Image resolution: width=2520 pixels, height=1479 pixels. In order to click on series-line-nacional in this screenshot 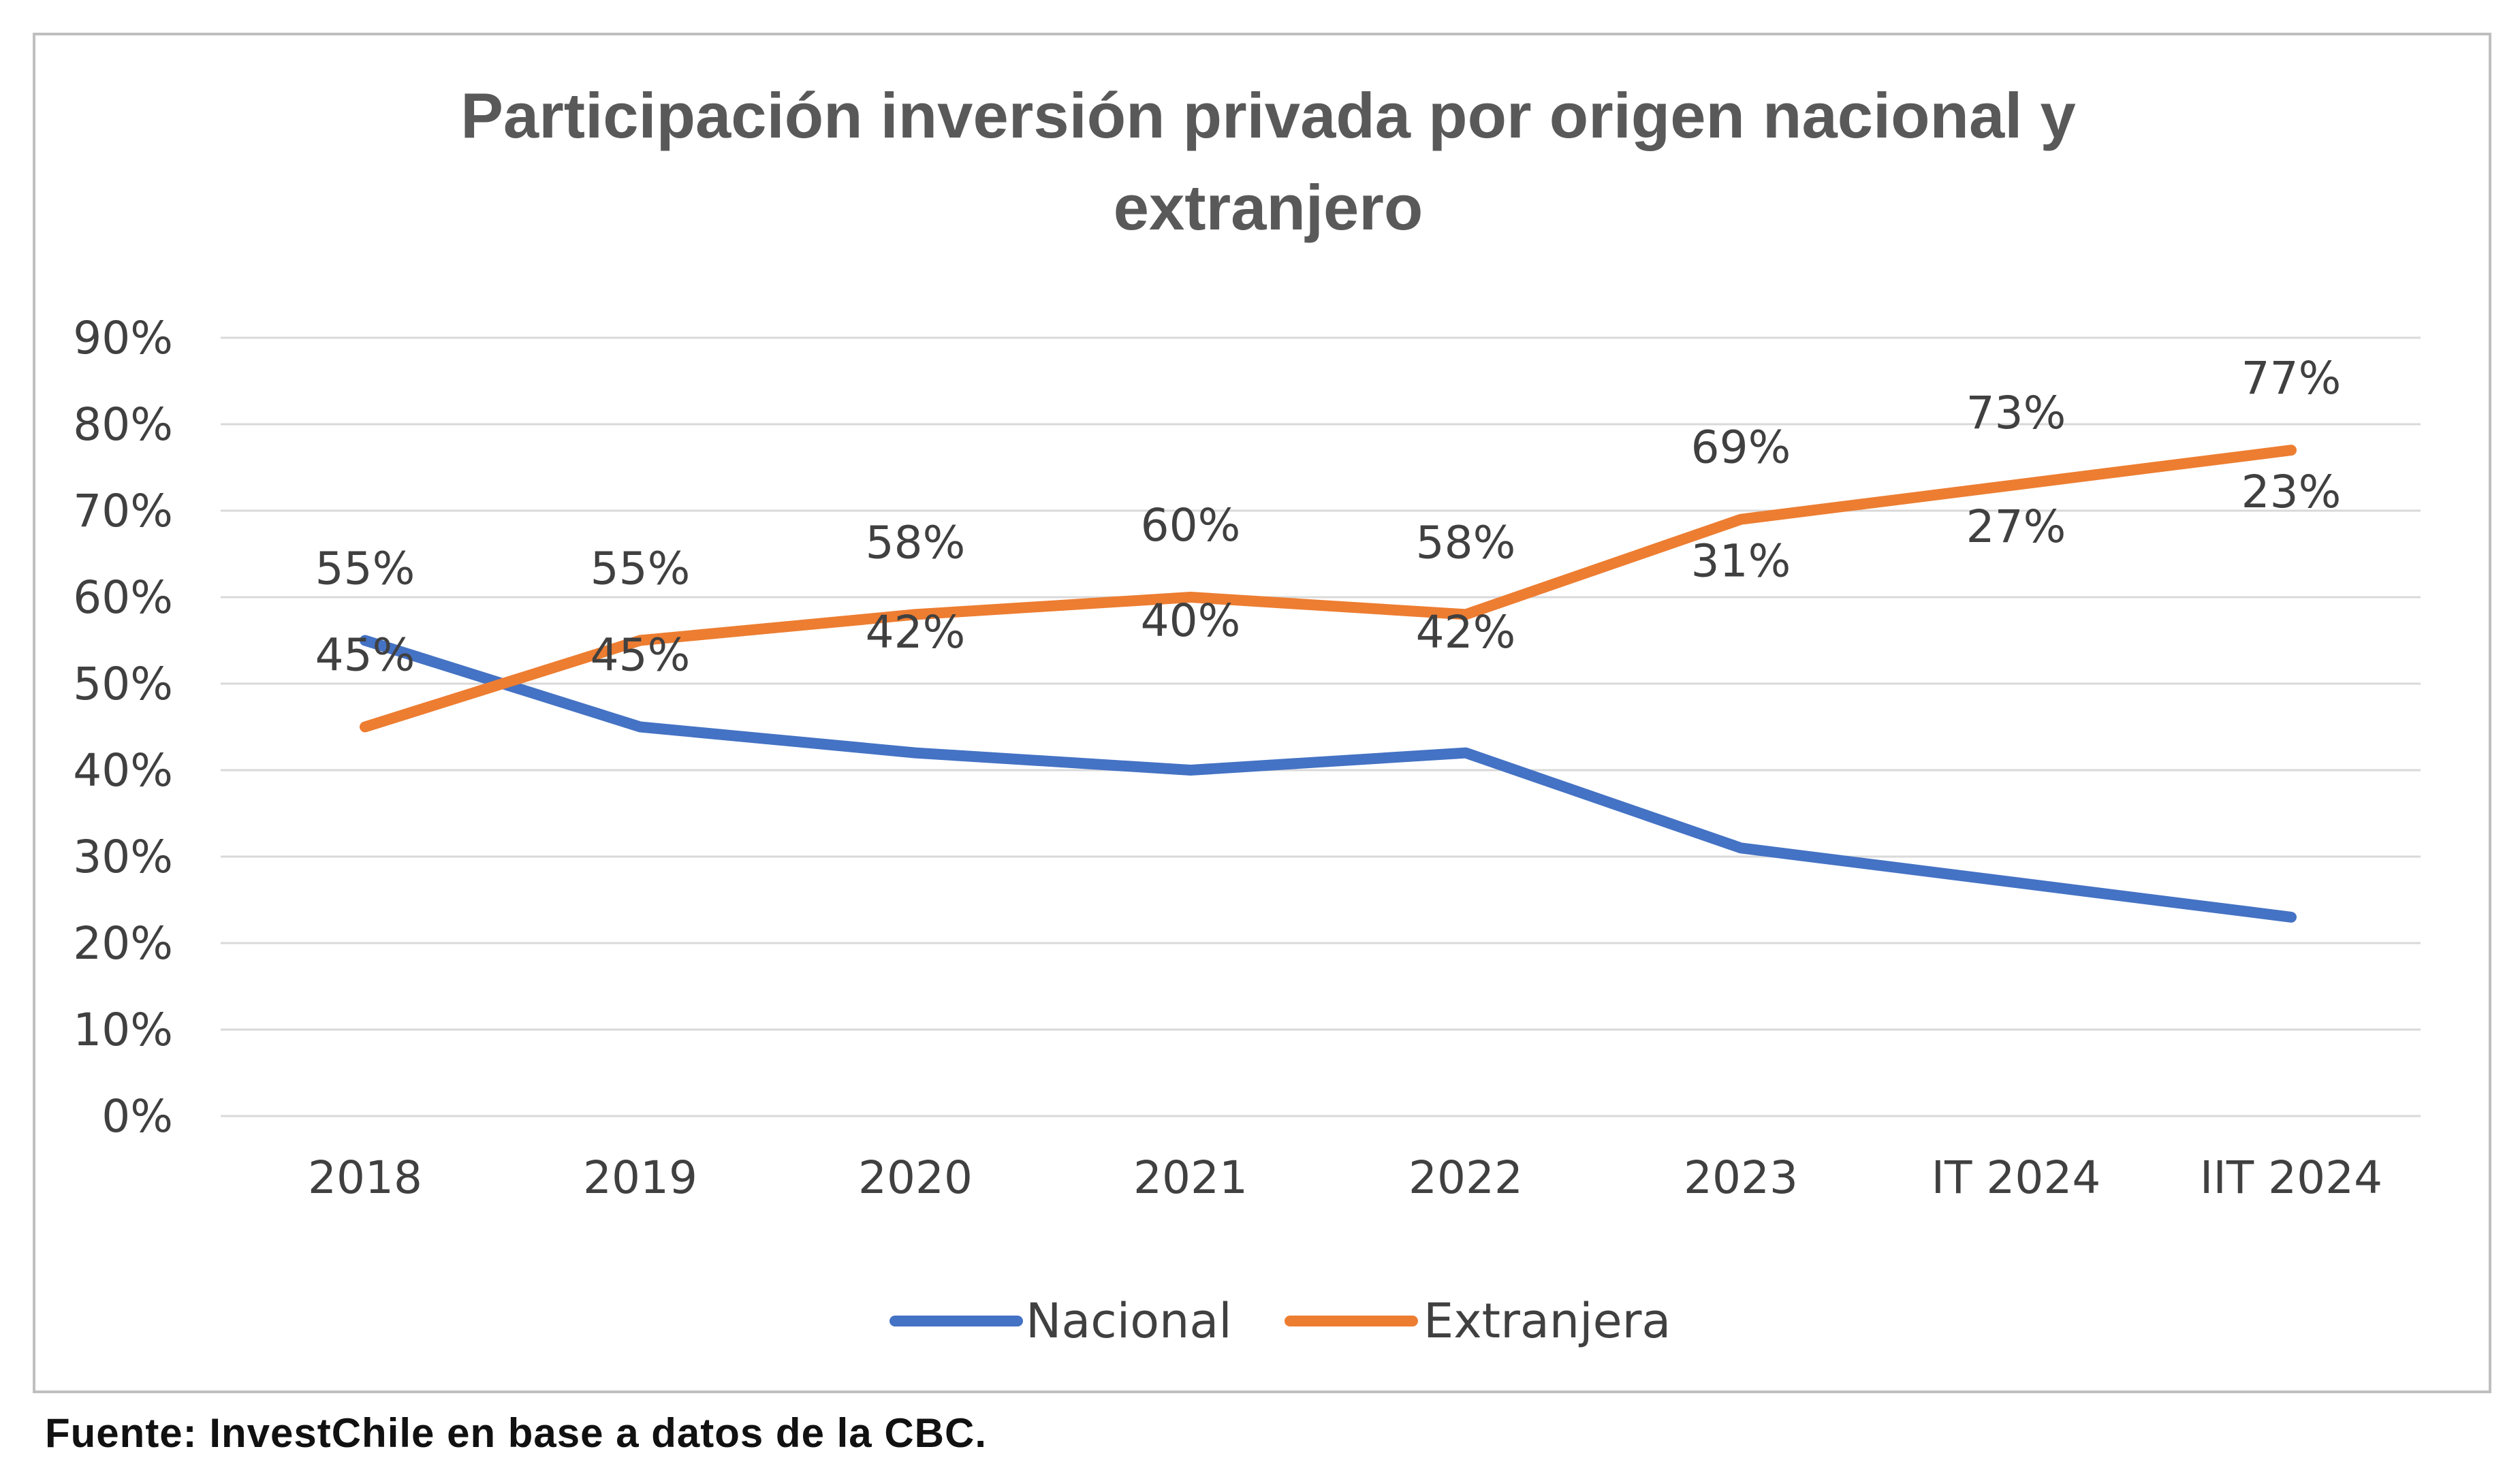, I will do `click(1328, 779)`.